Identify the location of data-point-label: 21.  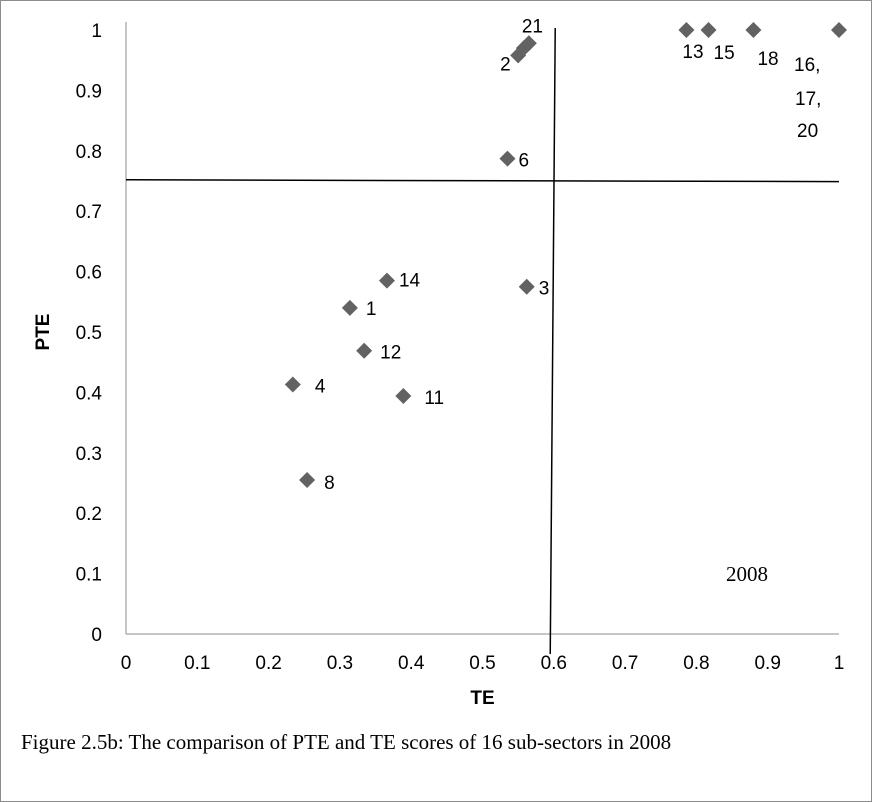
(532, 26).